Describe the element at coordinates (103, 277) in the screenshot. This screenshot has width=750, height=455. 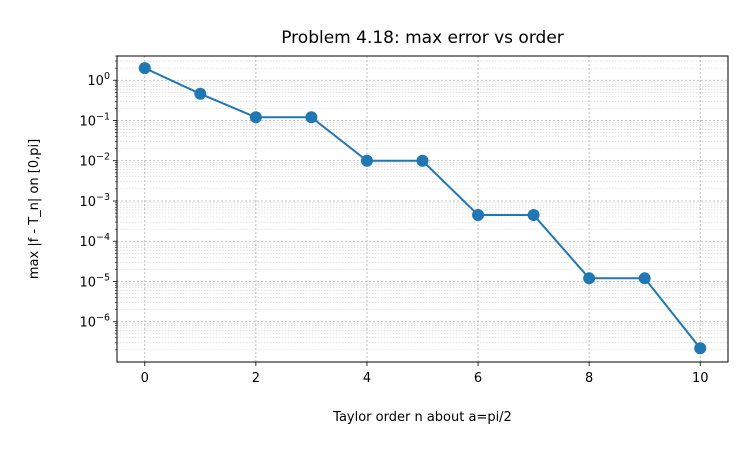
I see `y-tick-exponent: −5` at that location.